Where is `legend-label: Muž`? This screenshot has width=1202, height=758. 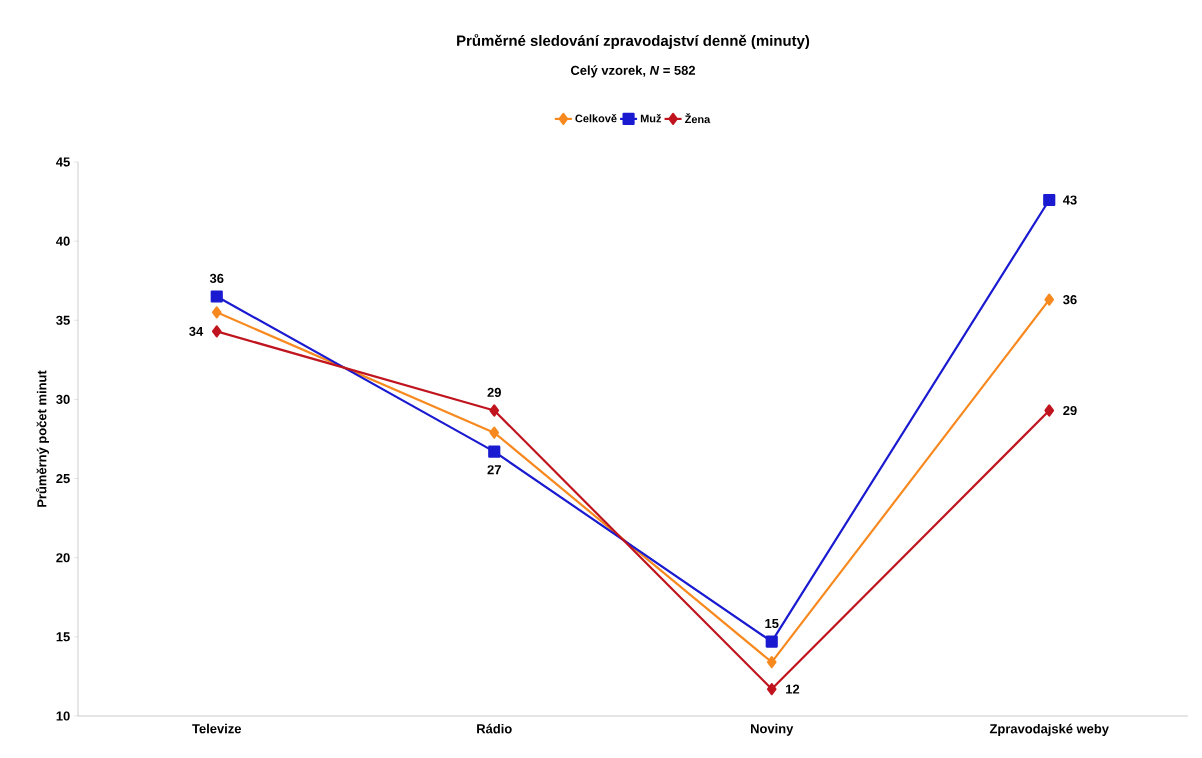 legend-label: Muž is located at coordinates (651, 118).